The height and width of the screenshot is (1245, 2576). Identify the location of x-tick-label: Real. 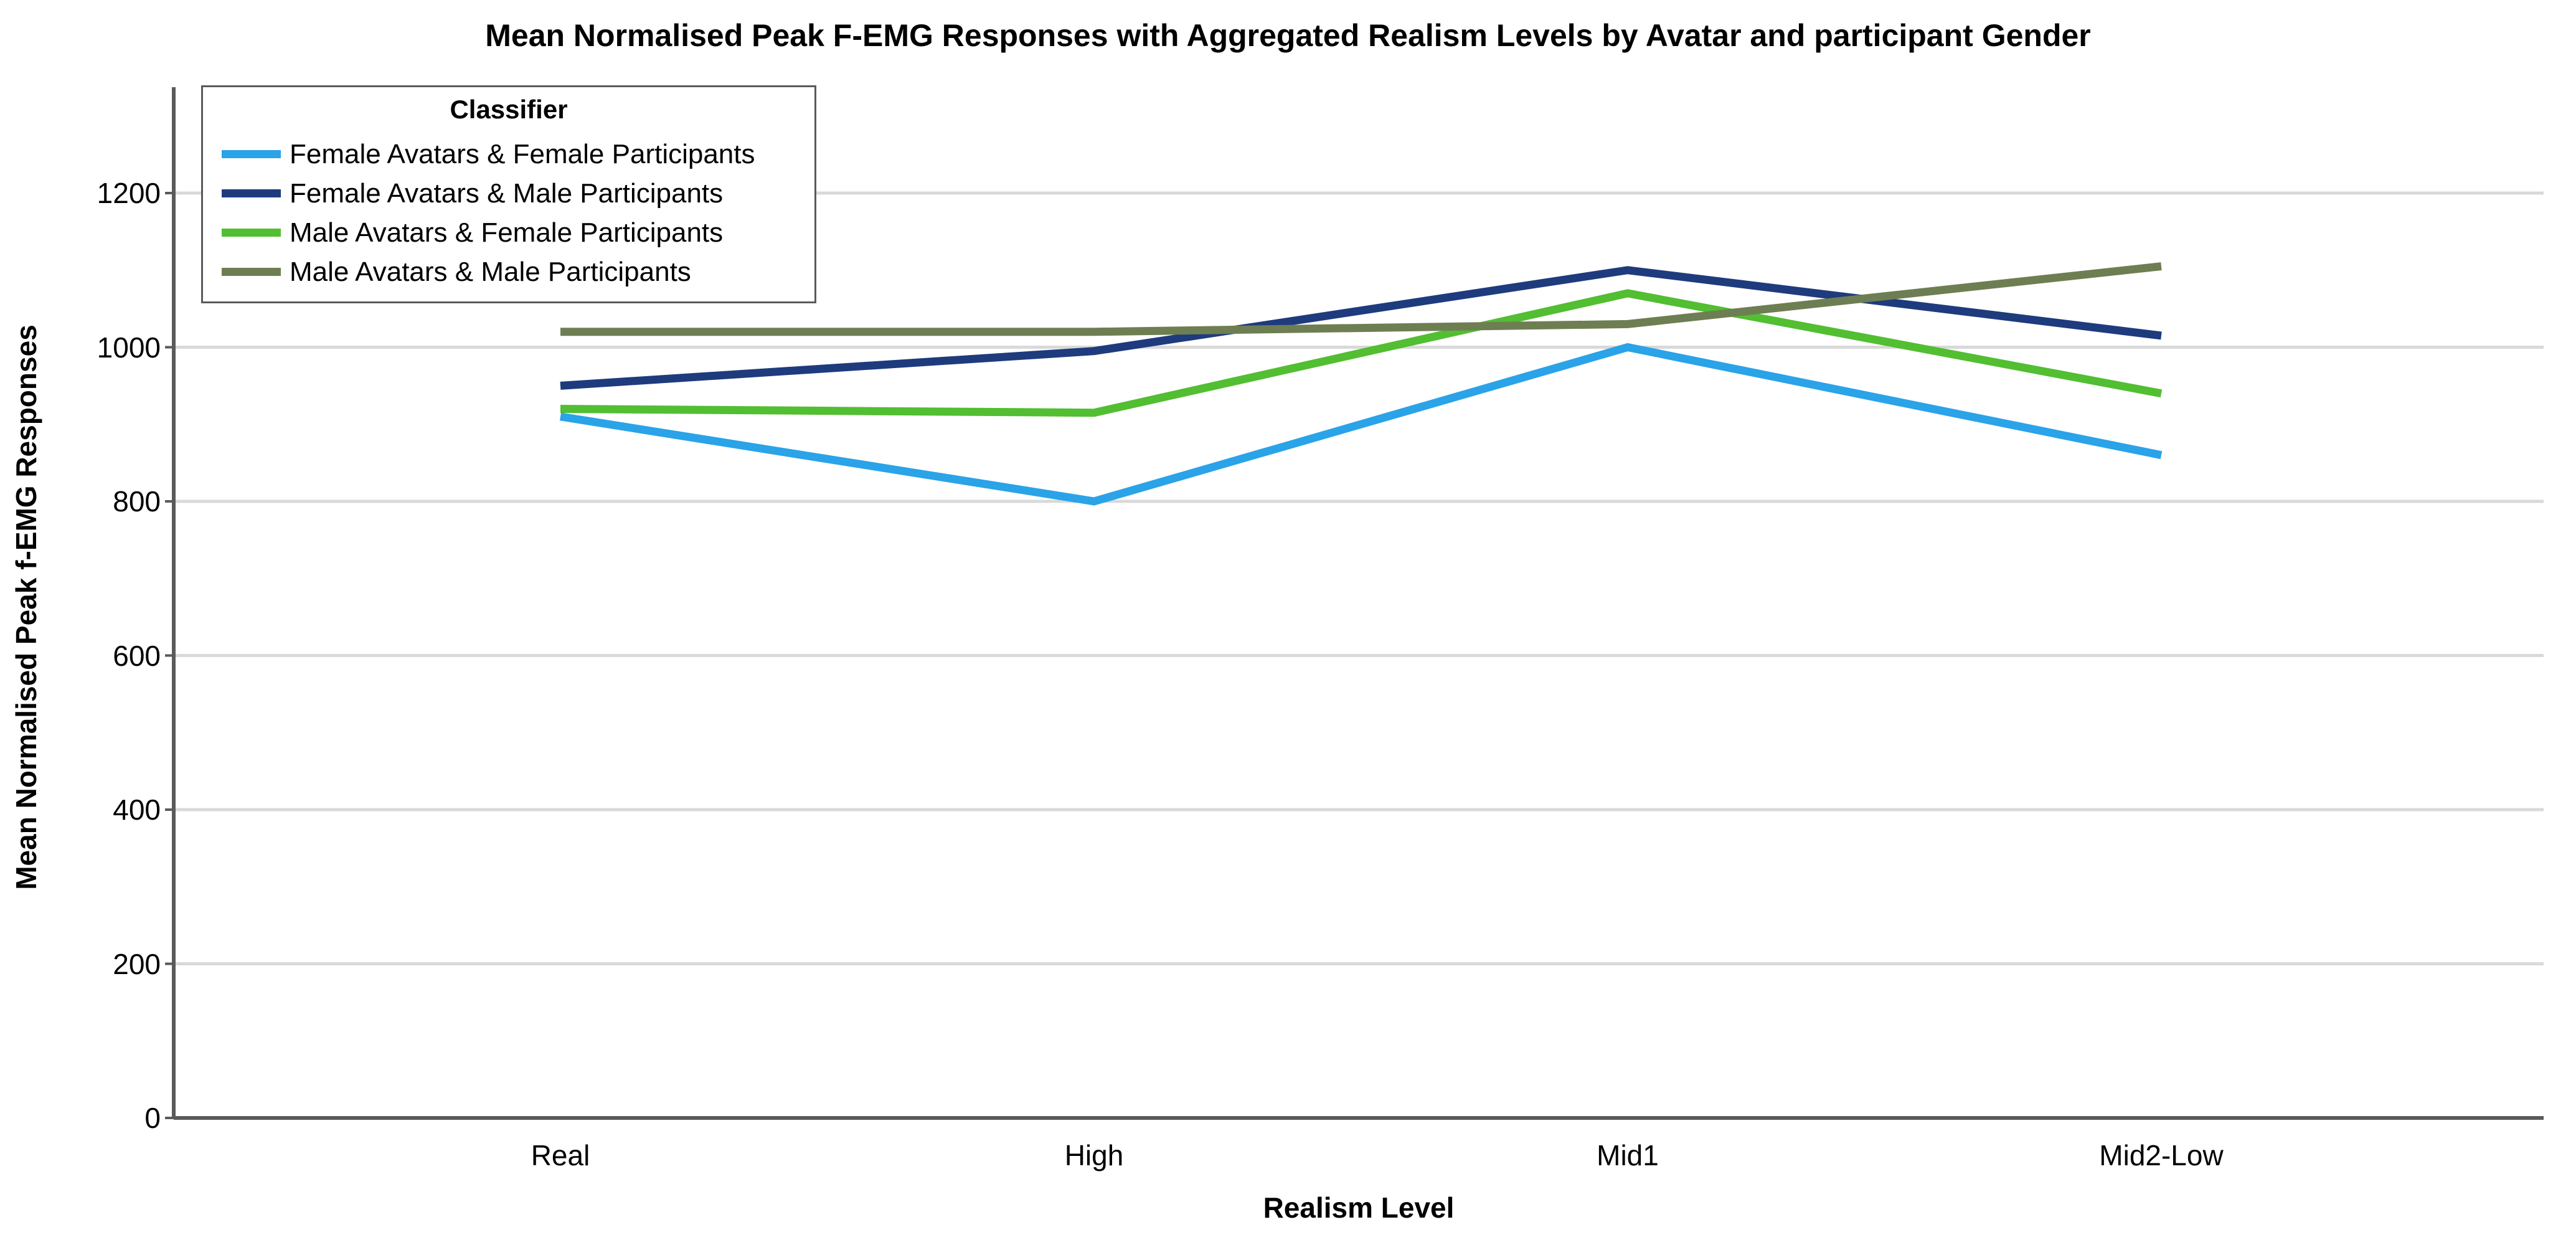
(560, 1155).